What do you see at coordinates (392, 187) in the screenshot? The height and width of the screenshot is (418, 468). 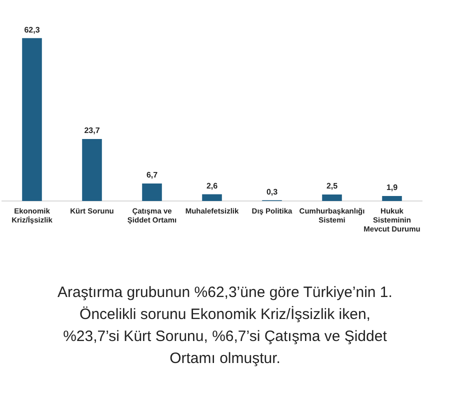 I see `data-label: 1,9` at bounding box center [392, 187].